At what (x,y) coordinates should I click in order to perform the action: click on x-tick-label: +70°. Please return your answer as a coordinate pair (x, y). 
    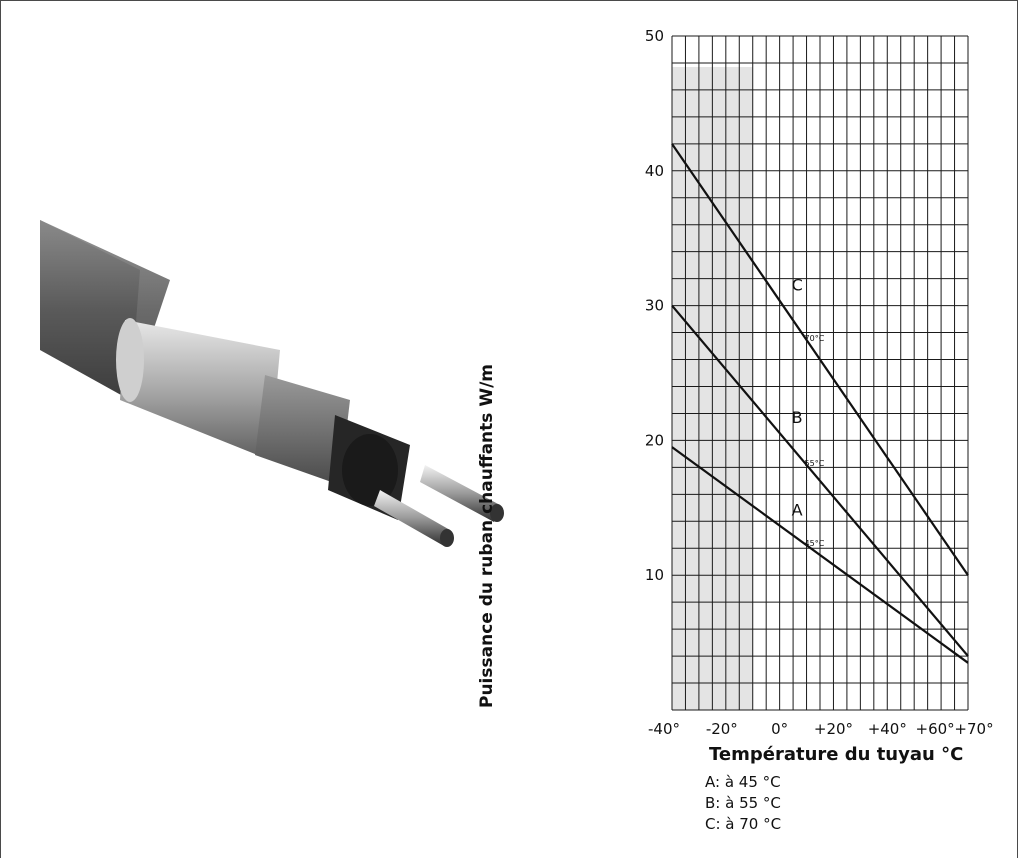
    Looking at the image, I should click on (973, 729).